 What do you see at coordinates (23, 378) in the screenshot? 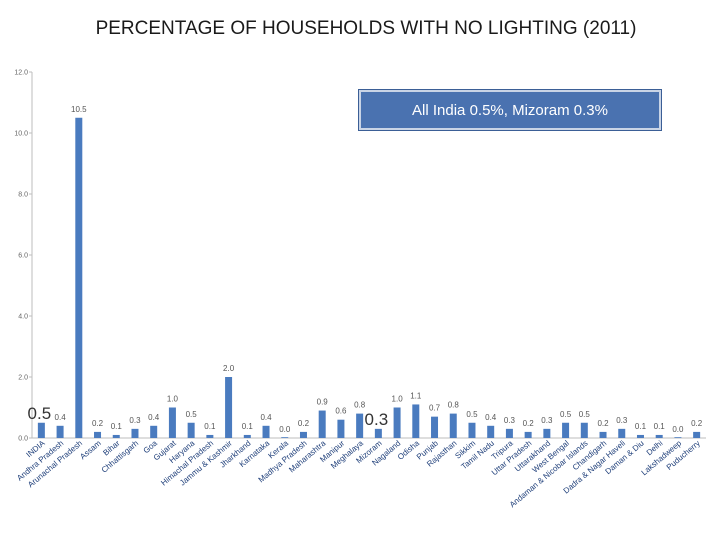
I see `y-tick-label: 2.0` at bounding box center [23, 378].